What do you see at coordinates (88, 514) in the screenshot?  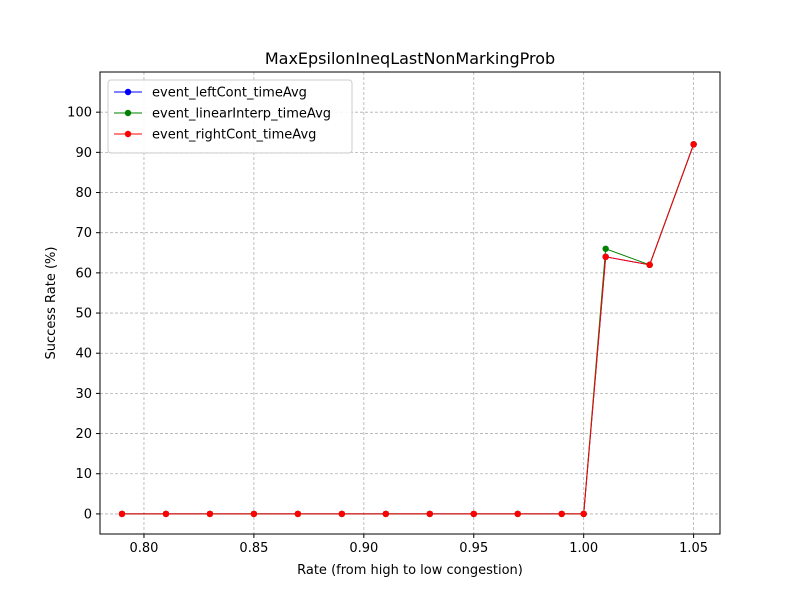 I see `y-tick-label: 0` at bounding box center [88, 514].